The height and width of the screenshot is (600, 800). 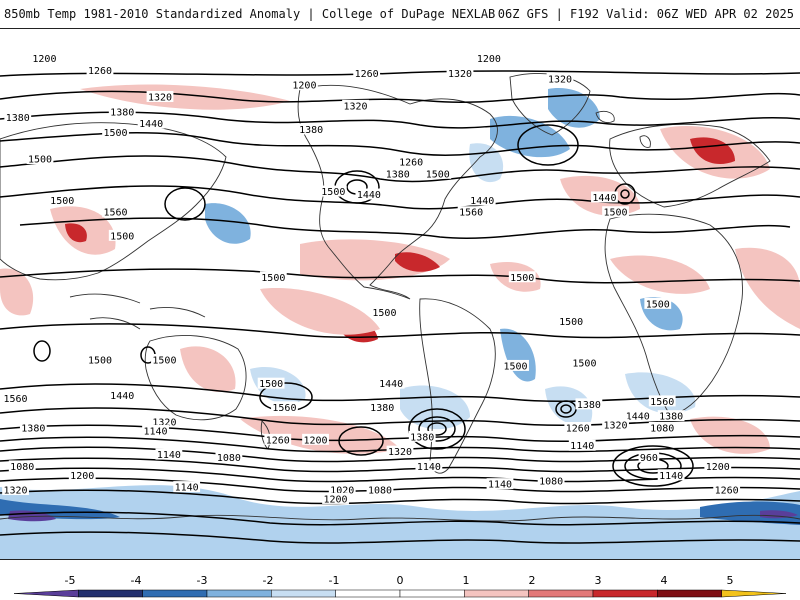 I want to click on colorbar-swatches, so click(x=400, y=593).